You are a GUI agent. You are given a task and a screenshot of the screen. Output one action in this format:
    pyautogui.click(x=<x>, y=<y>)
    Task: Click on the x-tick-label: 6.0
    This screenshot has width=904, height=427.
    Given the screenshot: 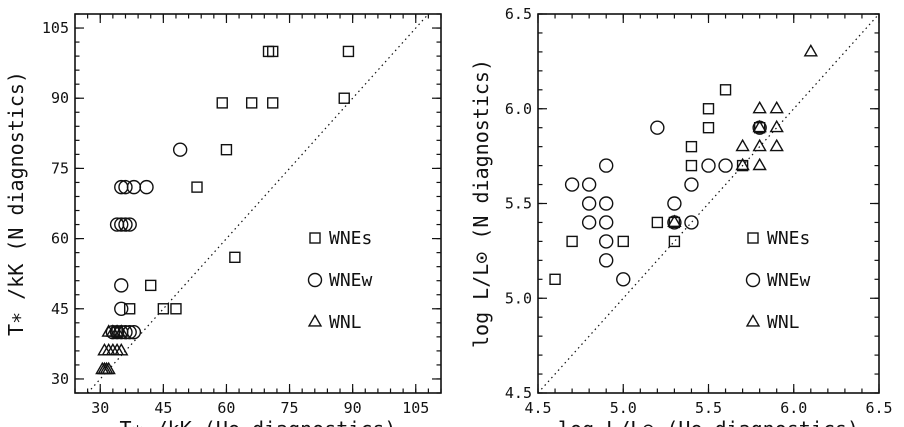 What is the action you would take?
    pyautogui.click(x=793, y=408)
    